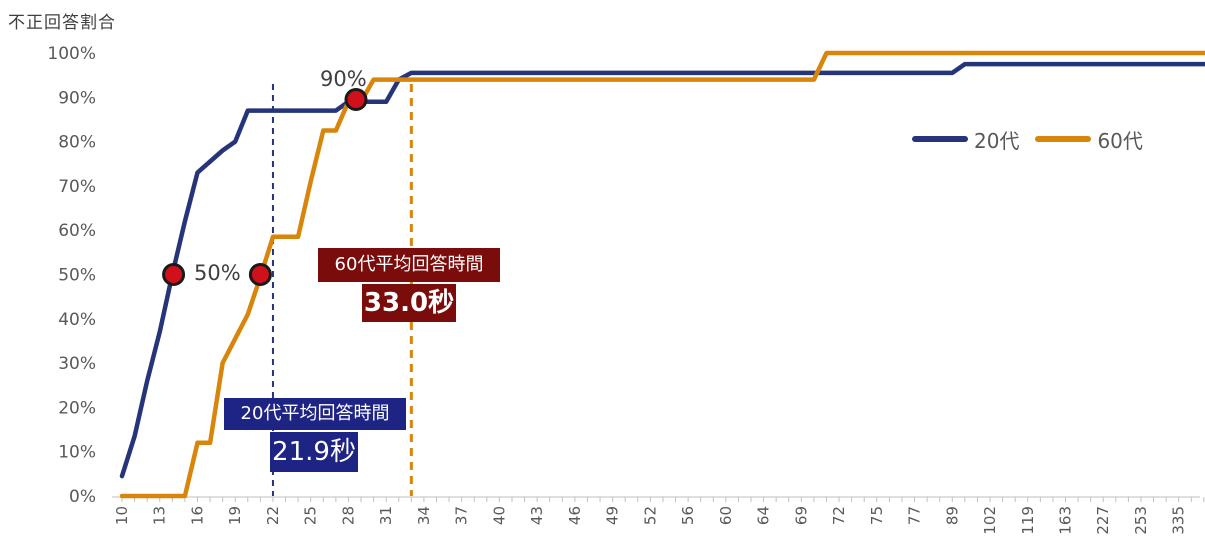 The image size is (1205, 550). Describe the element at coordinates (1103, 520) in the screenshot. I see `x-tick-label: 227` at that location.